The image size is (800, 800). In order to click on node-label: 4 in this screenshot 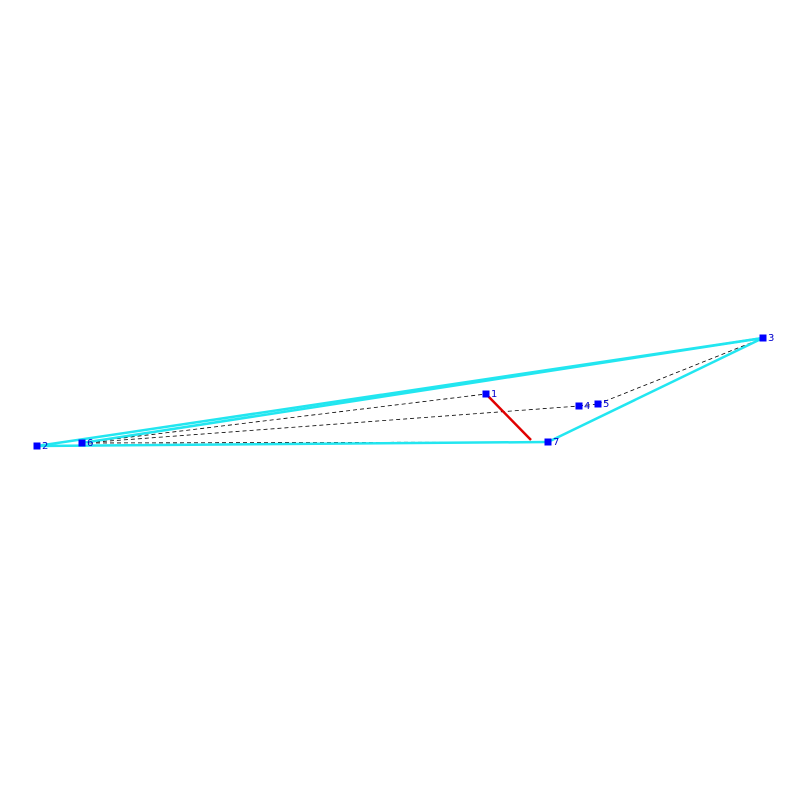, I will do `click(587, 406)`.